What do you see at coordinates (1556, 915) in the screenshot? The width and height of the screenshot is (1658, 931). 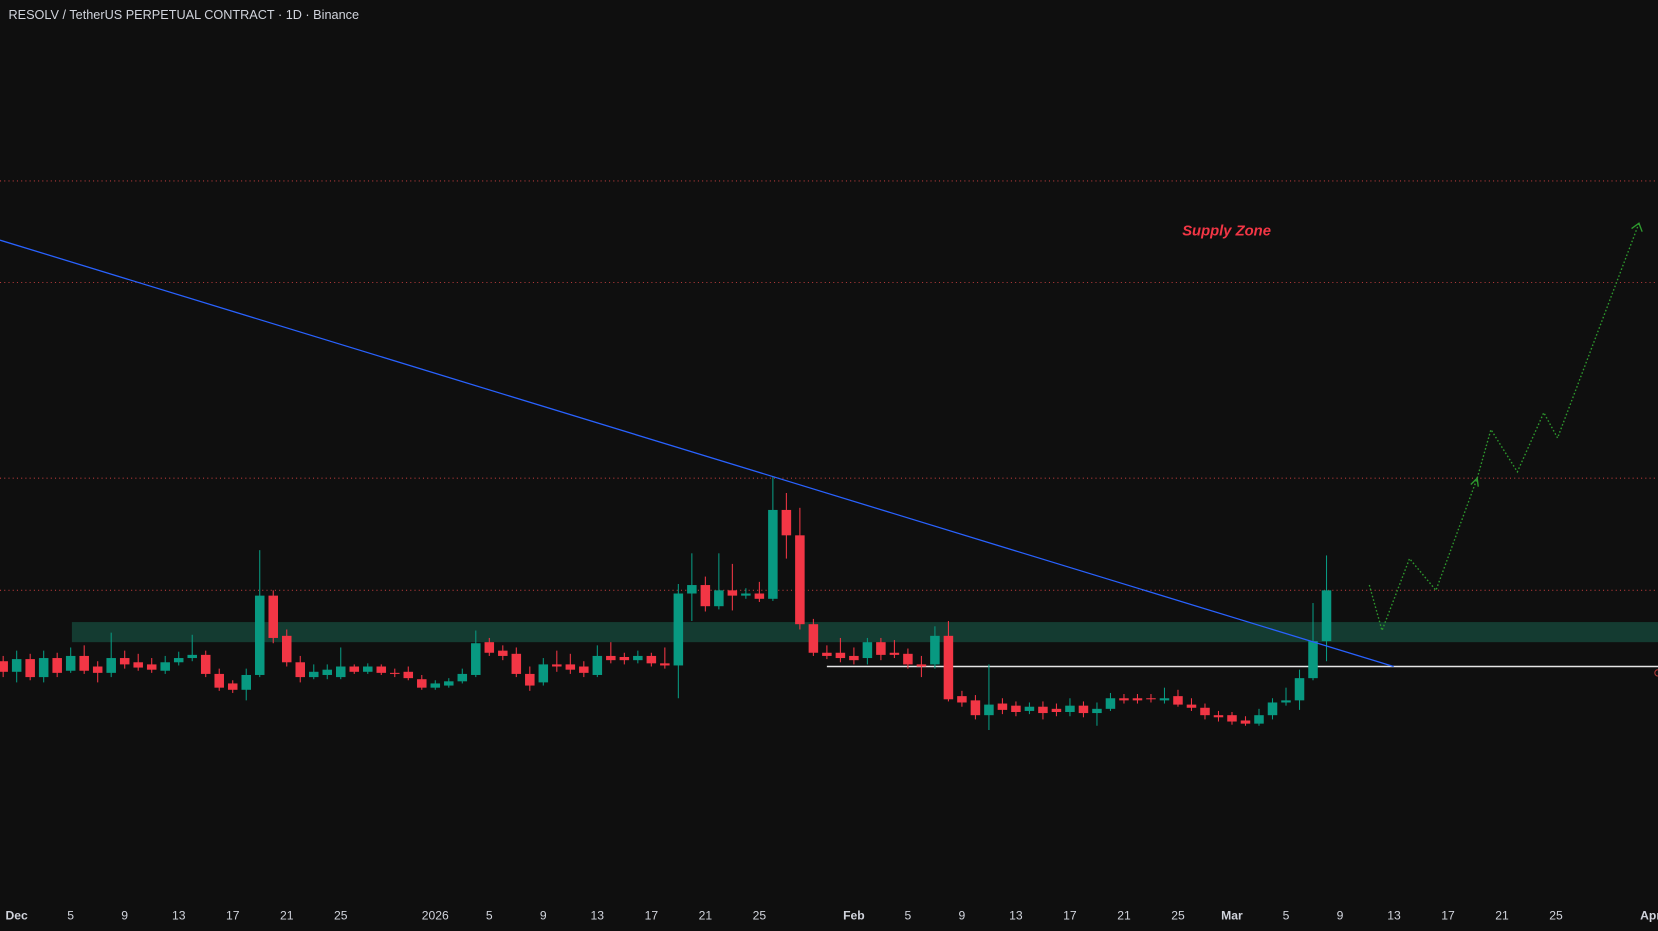 I see `x-tick-label: 25` at bounding box center [1556, 915].